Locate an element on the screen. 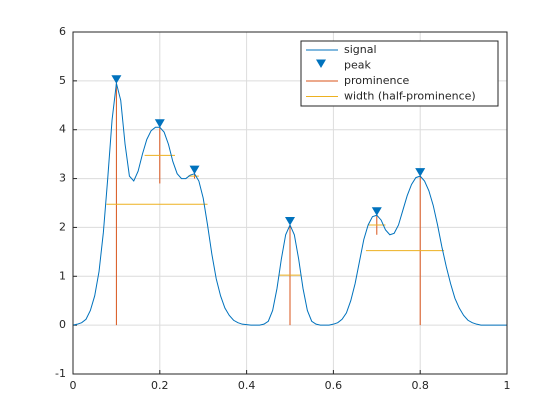 The width and height of the screenshot is (560, 420). y-tick-label: 5 is located at coordinates (62, 80).